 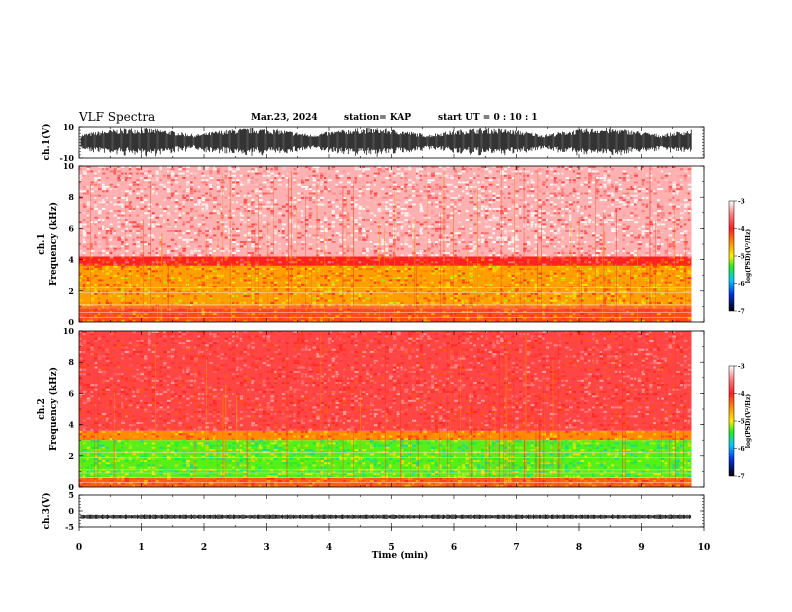 I want to click on x-tick-label-9: 9, so click(x=641, y=548).